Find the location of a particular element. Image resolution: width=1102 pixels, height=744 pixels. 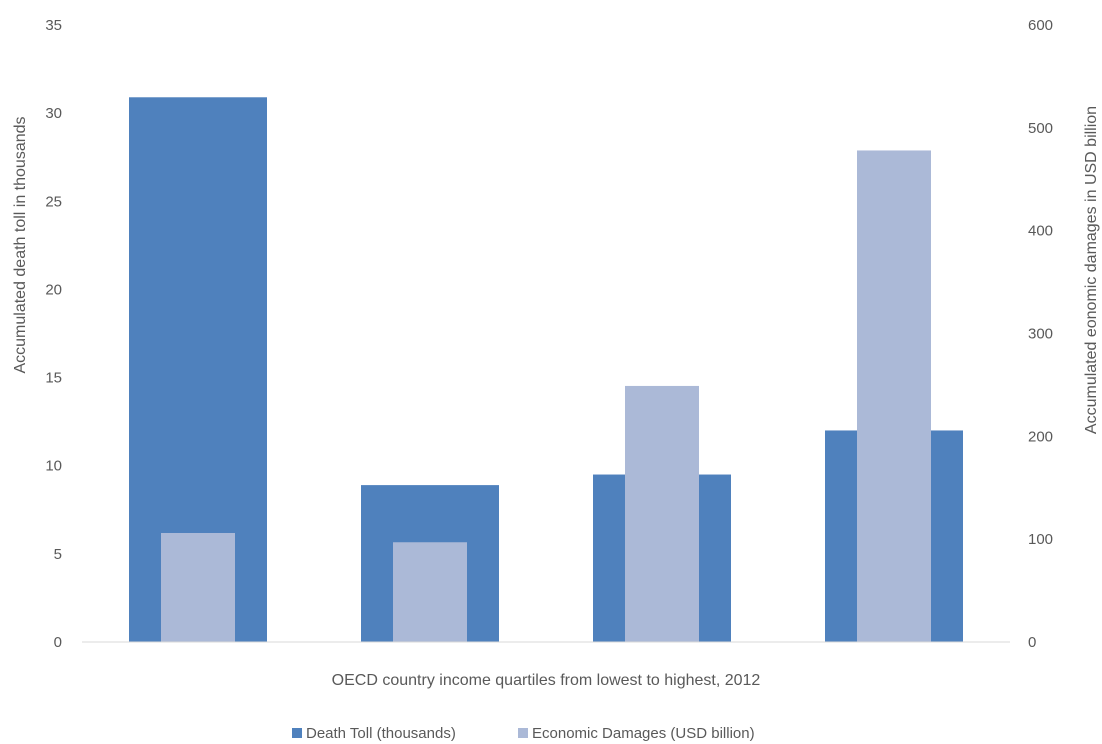

left-tick-label: 30 is located at coordinates (53, 113).